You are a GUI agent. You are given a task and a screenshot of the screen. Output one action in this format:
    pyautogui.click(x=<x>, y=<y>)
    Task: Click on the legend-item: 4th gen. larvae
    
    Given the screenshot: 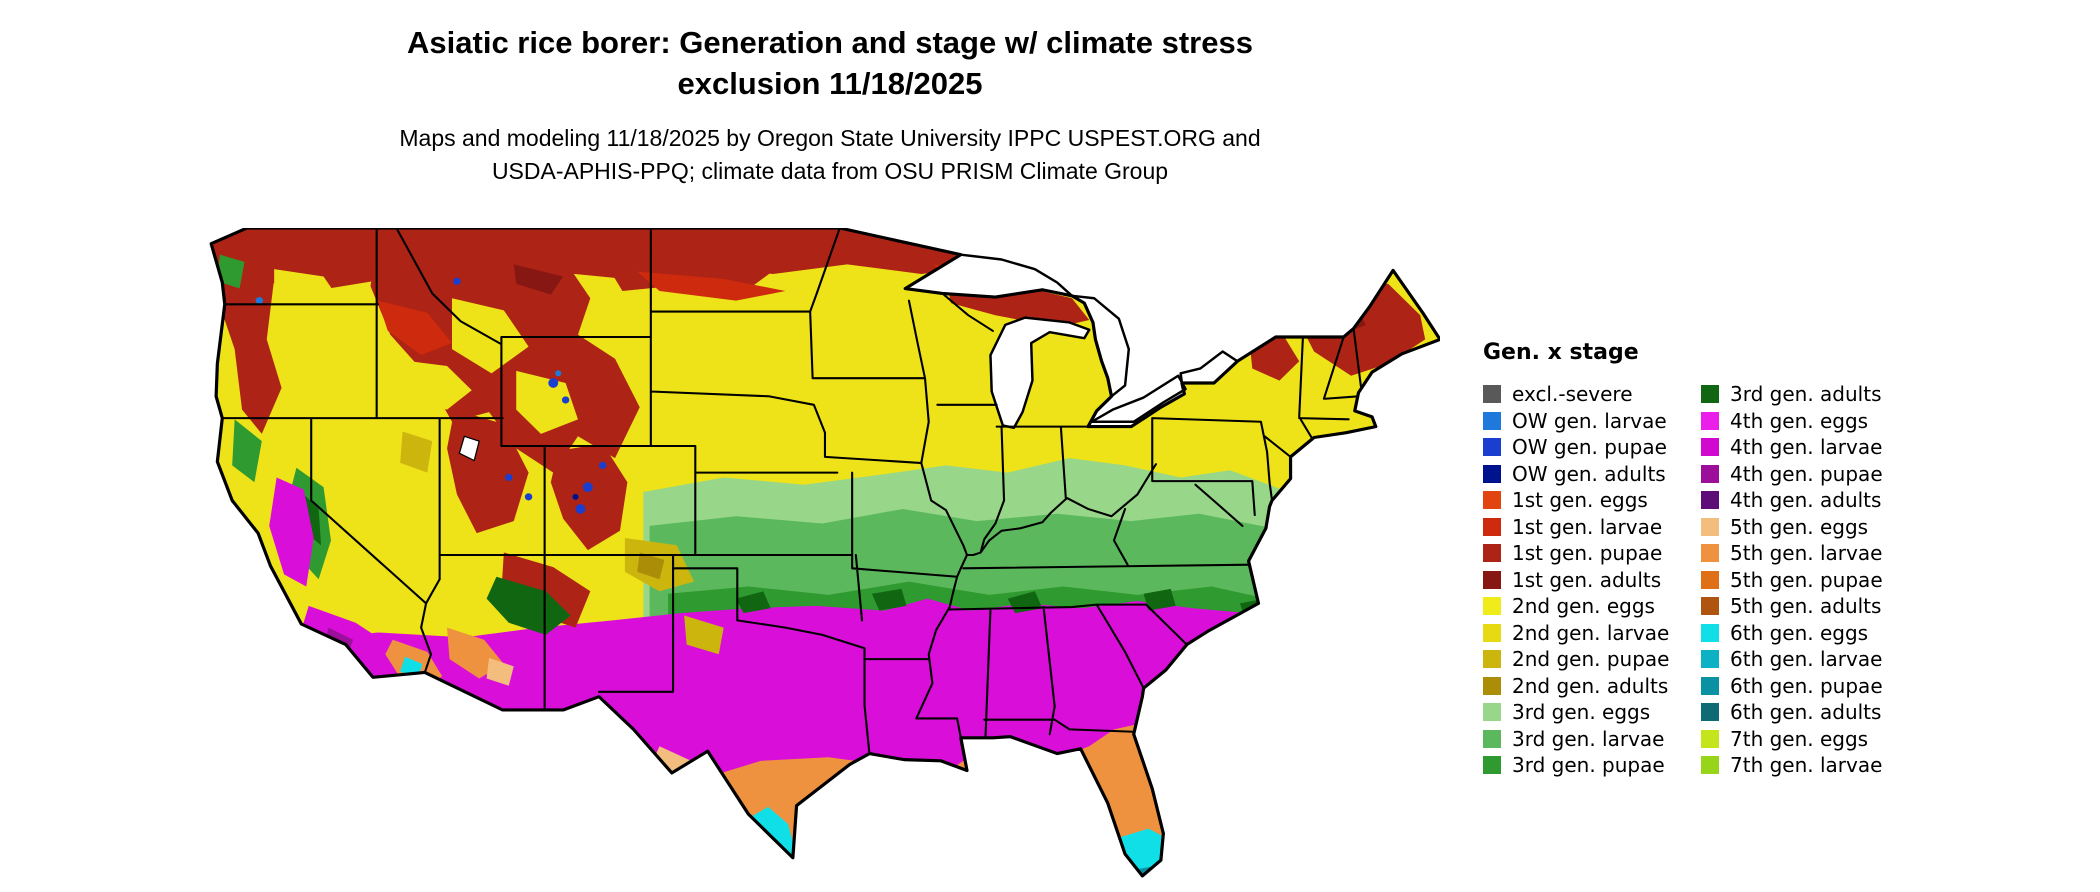 What is the action you would take?
    pyautogui.click(x=1822, y=447)
    